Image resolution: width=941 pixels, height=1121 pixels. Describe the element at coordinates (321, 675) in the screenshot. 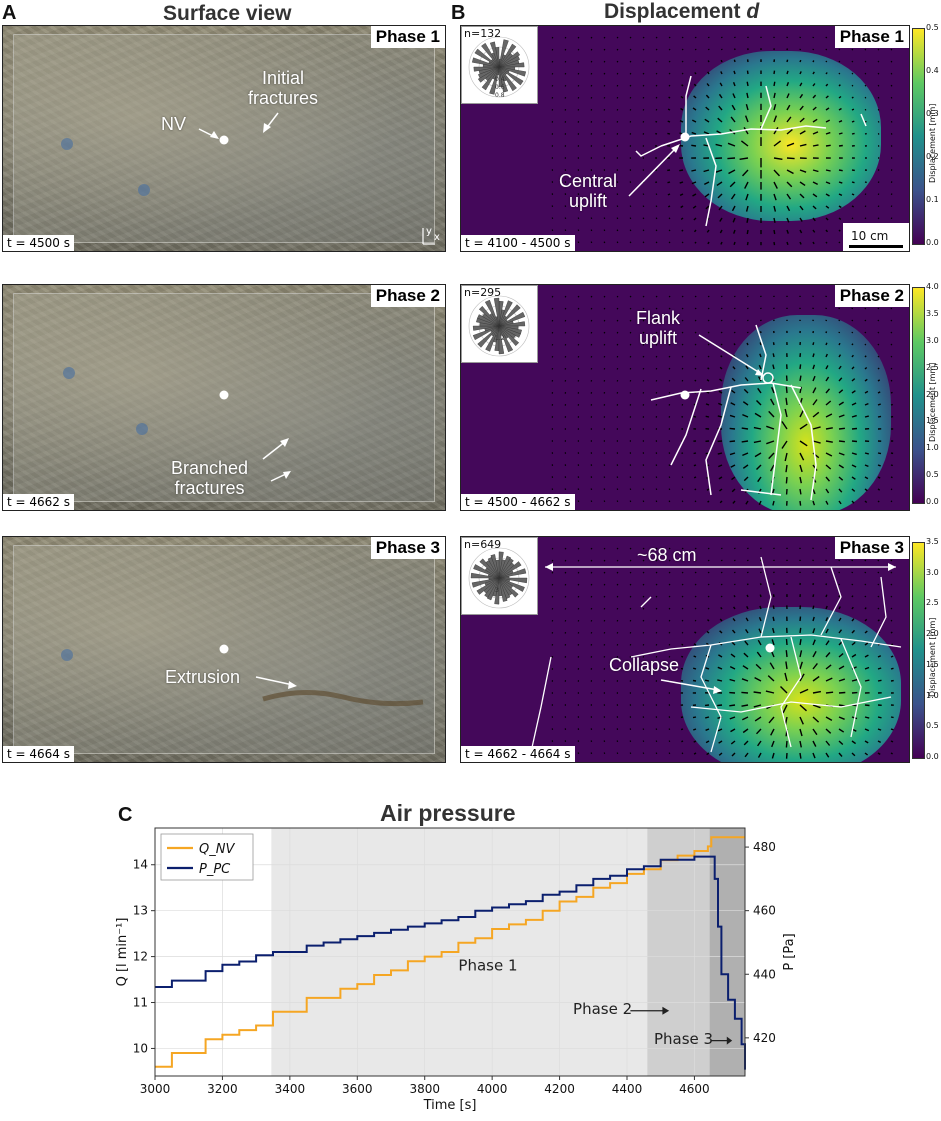

I see `photo-annotations` at that location.